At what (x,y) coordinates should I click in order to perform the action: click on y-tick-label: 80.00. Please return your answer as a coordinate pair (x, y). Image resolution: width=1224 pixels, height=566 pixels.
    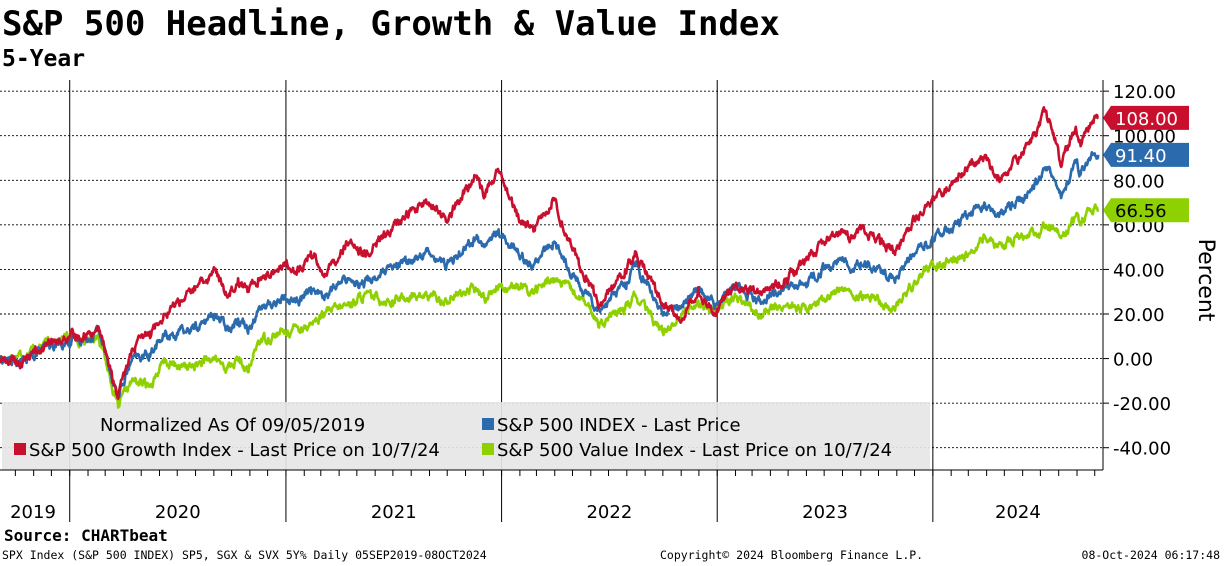
    Looking at the image, I should click on (1139, 181).